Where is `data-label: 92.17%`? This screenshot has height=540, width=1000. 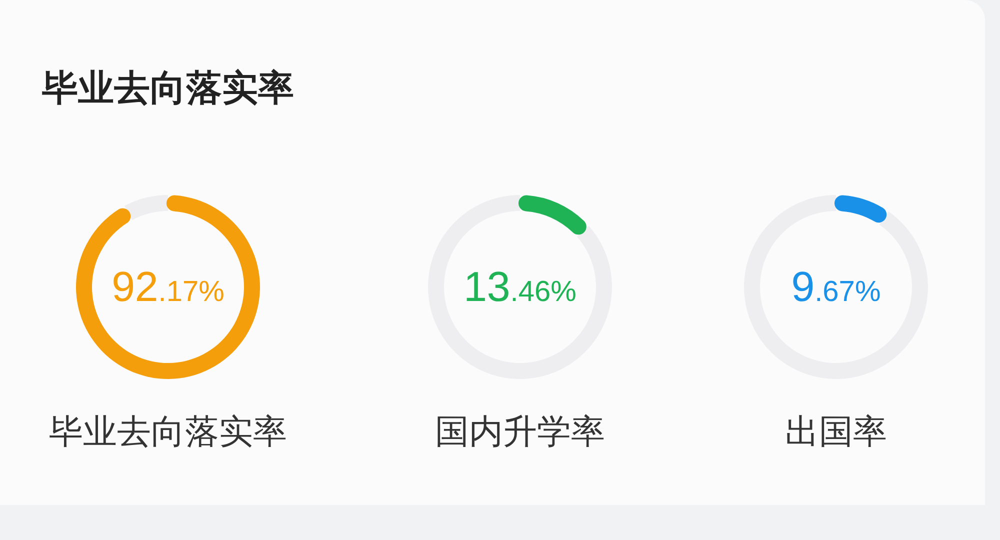 data-label: 92.17% is located at coordinates (168, 286).